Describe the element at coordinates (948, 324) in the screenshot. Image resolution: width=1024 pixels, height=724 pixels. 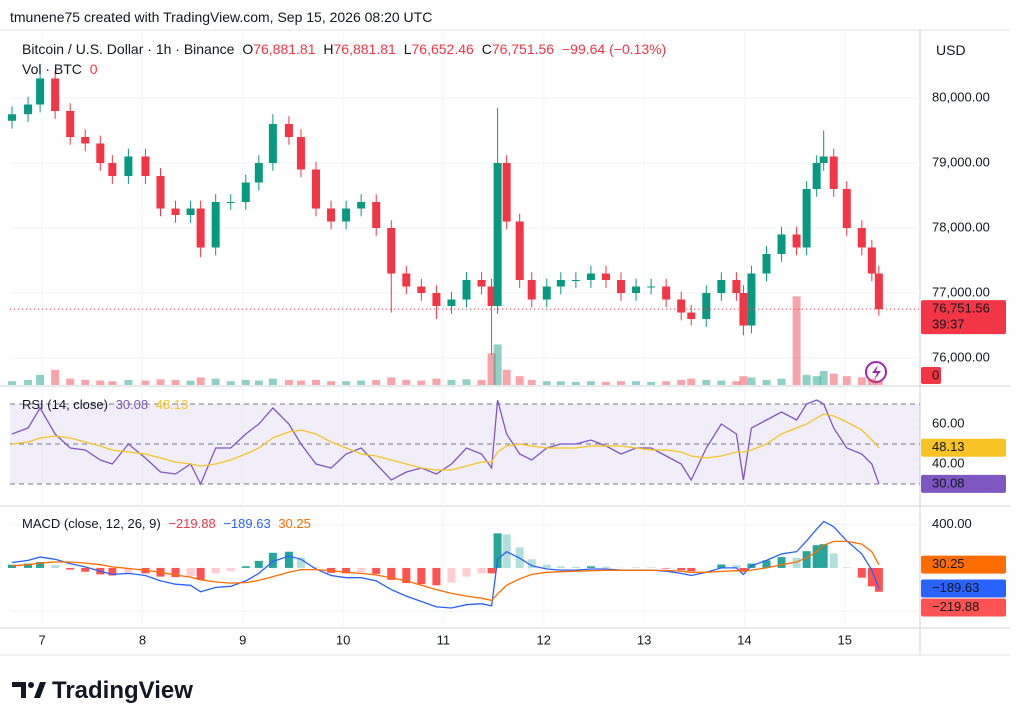
I see `countdown: 39:37` at that location.